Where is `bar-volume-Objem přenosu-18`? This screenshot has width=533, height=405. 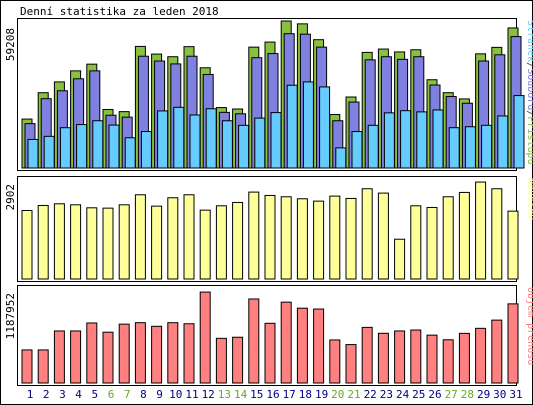
bar-volume-Objem přenosu-18 is located at coordinates (302, 345).